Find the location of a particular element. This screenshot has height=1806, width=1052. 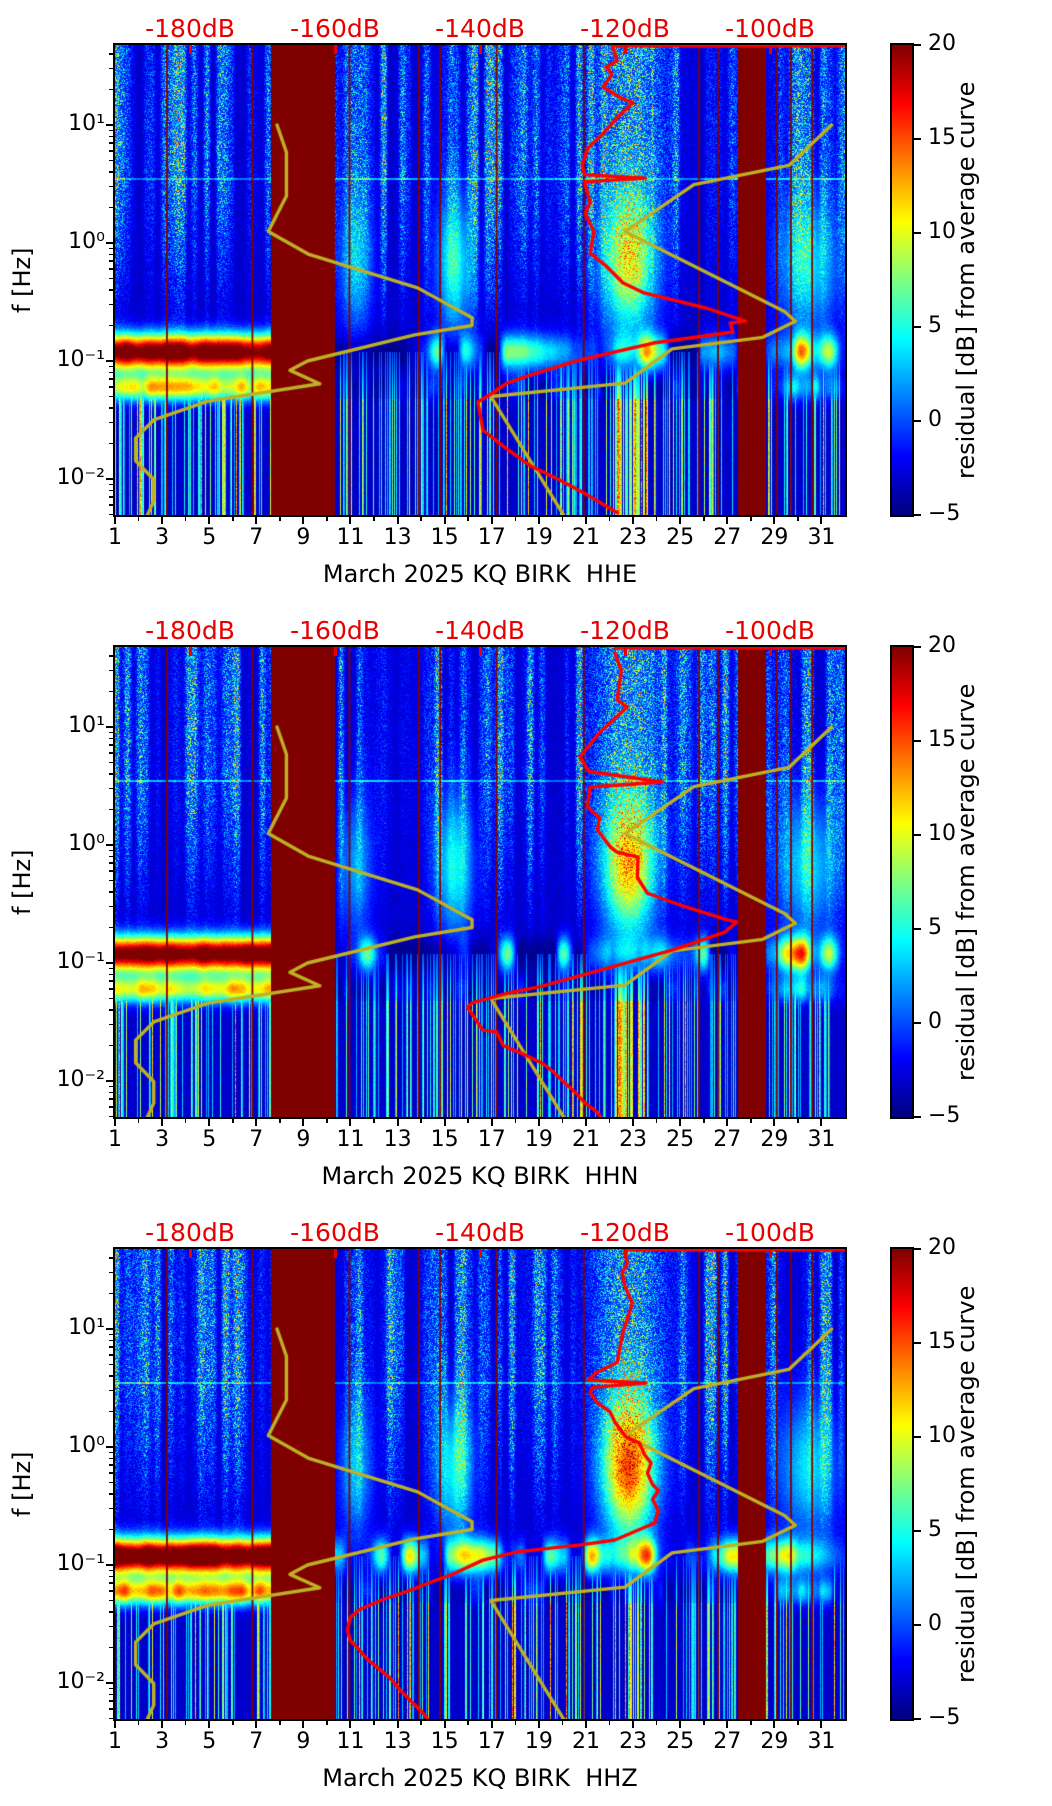

top-db-label: -180dB is located at coordinates (190, 1232).